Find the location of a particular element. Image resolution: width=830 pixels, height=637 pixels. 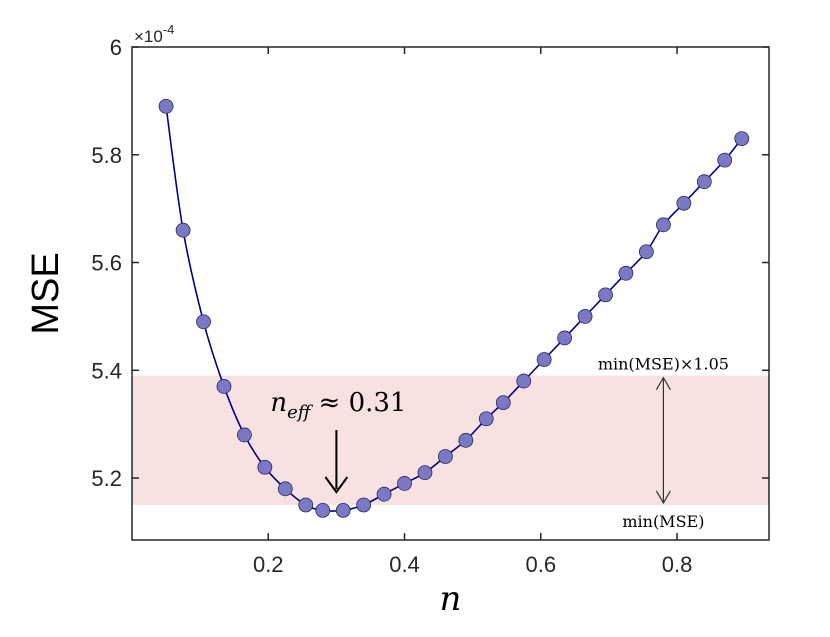

x-axis-title: n is located at coordinates (451, 599).